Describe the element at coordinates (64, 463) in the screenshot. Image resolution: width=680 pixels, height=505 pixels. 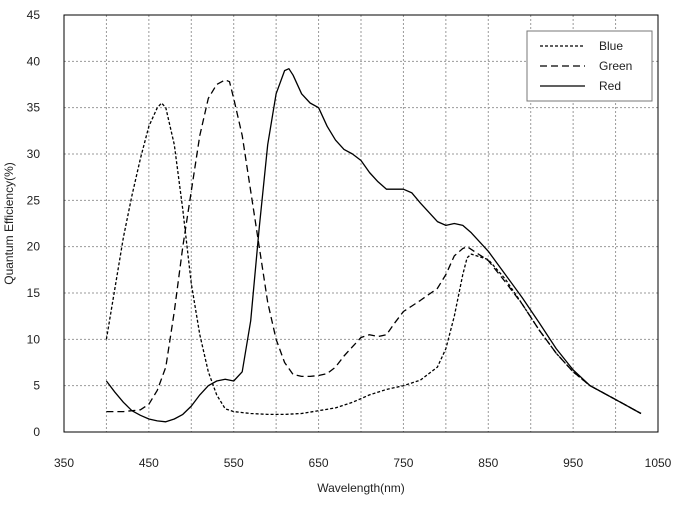
I see `x-tick-label: 350` at that location.